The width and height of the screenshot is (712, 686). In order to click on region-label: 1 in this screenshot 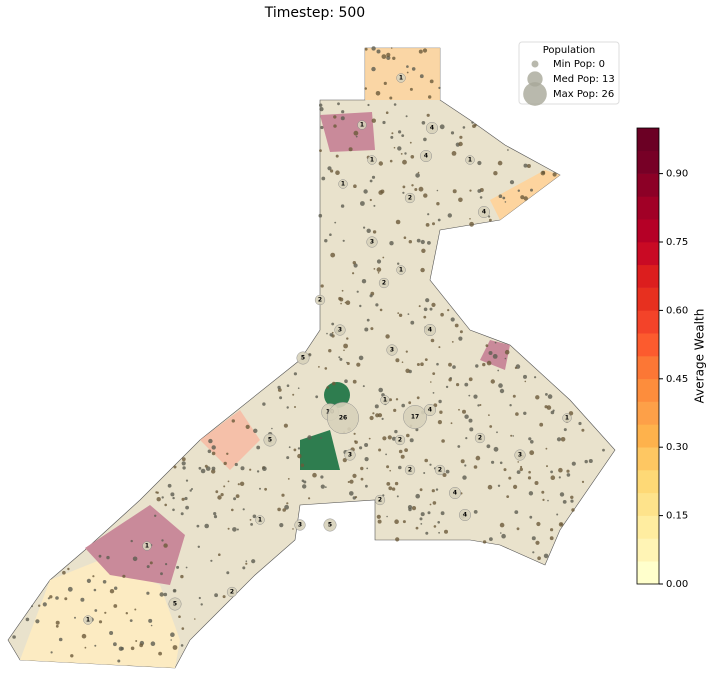, I will do `click(372, 160)`.